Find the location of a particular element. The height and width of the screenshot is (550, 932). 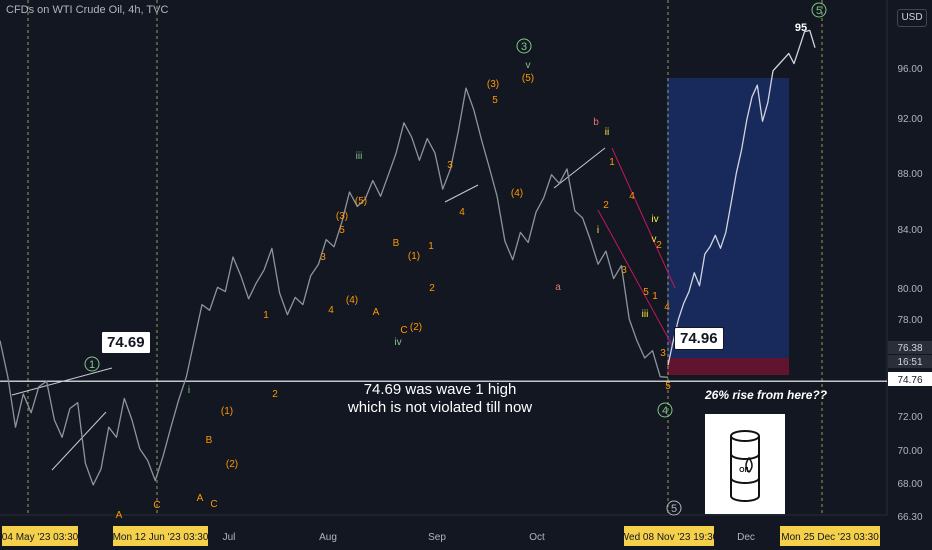

wave-label-2: A is located at coordinates (200, 498).